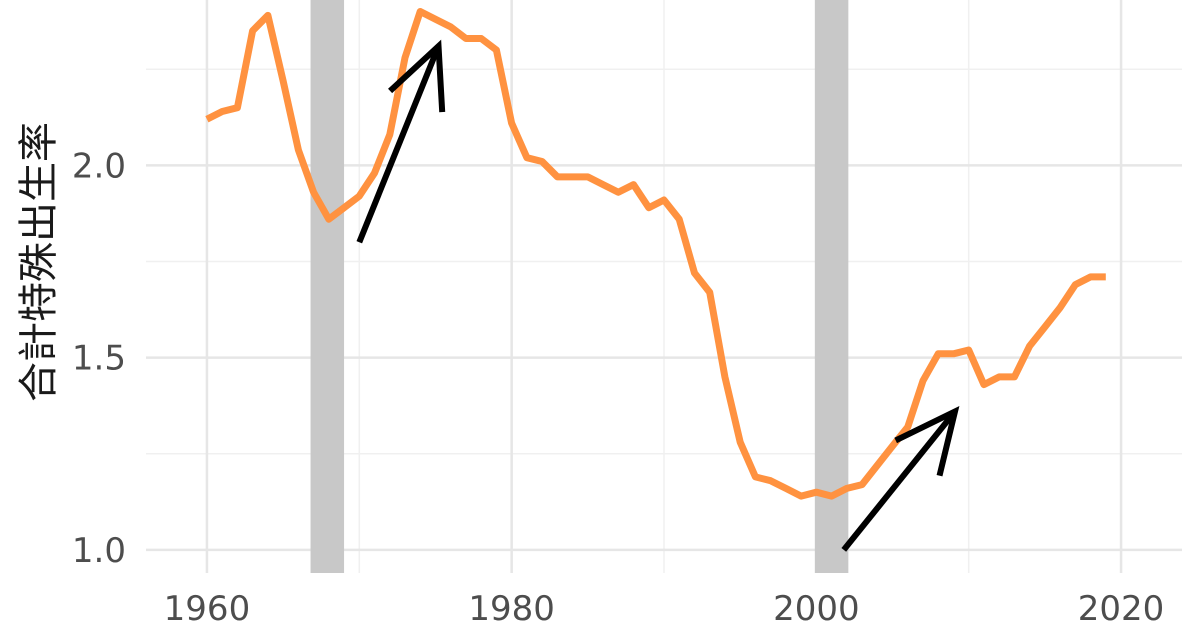  Describe the element at coordinates (816, 608) in the screenshot. I see `x-tick-label: 2000` at that location.